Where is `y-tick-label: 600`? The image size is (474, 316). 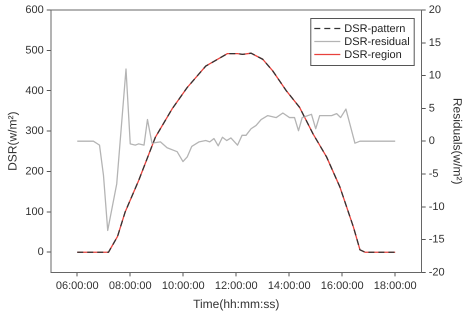
y-tick-label: 600 is located at coordinates (34, 10).